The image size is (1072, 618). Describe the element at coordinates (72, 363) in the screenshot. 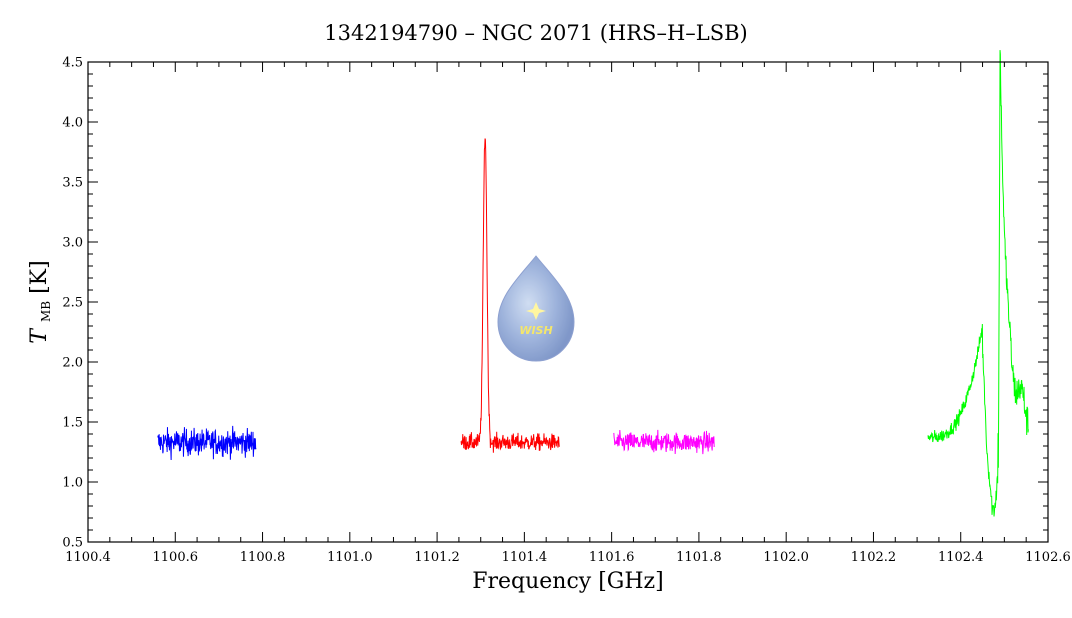

I see `y-tick-label: 2.0` at that location.